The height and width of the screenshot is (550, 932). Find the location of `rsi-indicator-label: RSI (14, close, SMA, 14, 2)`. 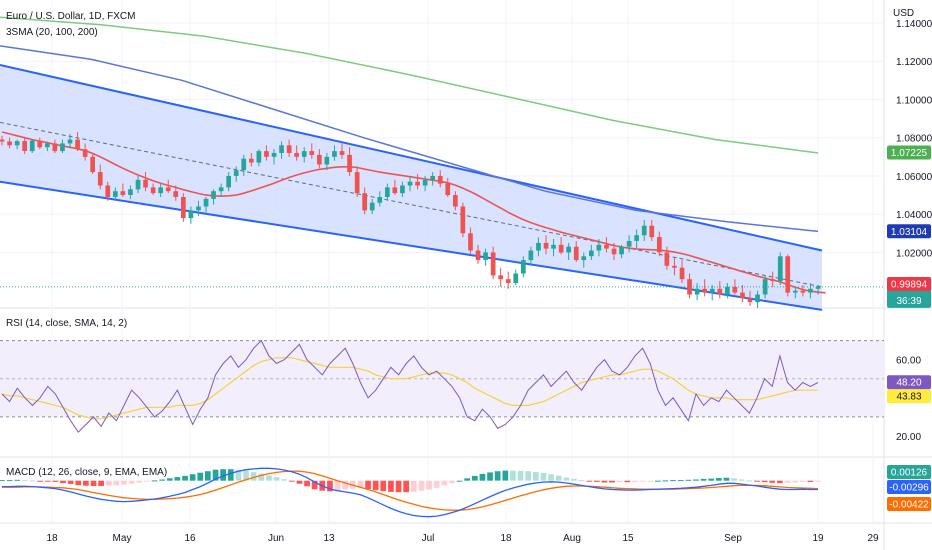

rsi-indicator-label: RSI (14, close, SMA, 14, 2) is located at coordinates (66, 323).